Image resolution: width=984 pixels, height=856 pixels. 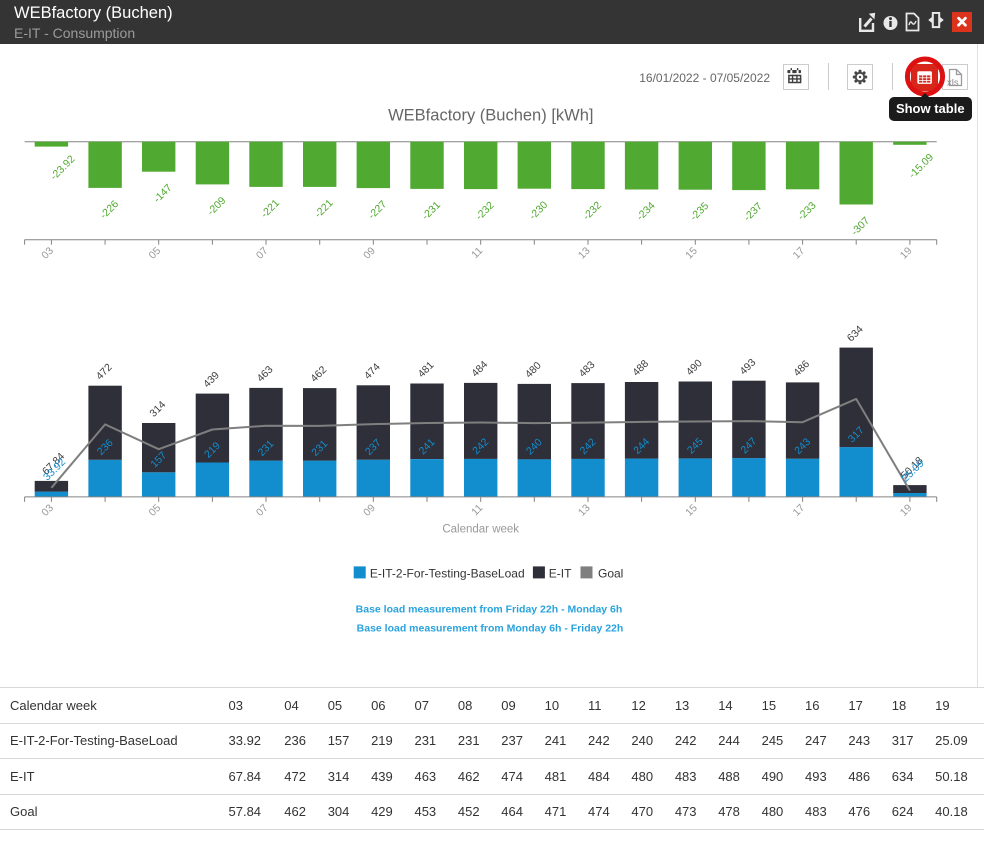 What do you see at coordinates (953, 83) in the screenshot?
I see `svg-text: xls` at bounding box center [953, 83].